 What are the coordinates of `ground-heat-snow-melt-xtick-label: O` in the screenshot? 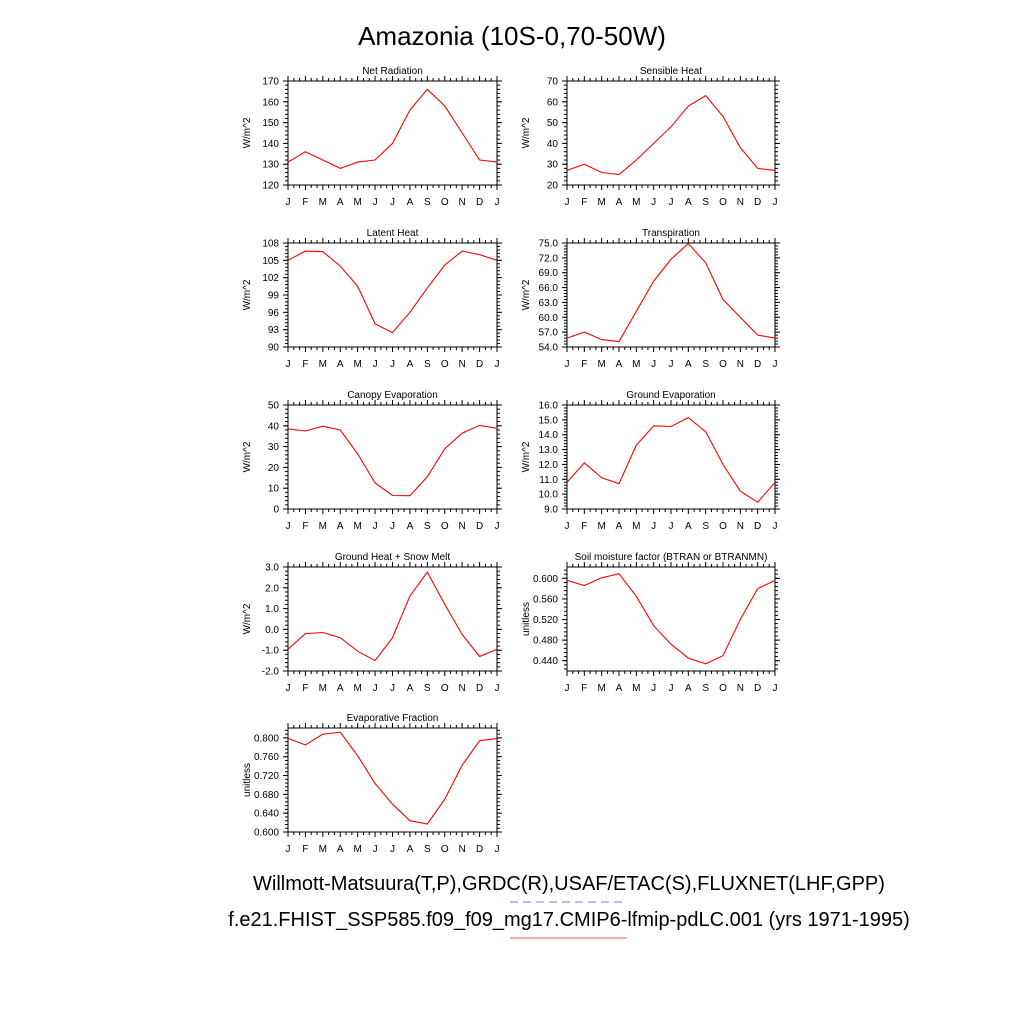 It's located at (445, 688).